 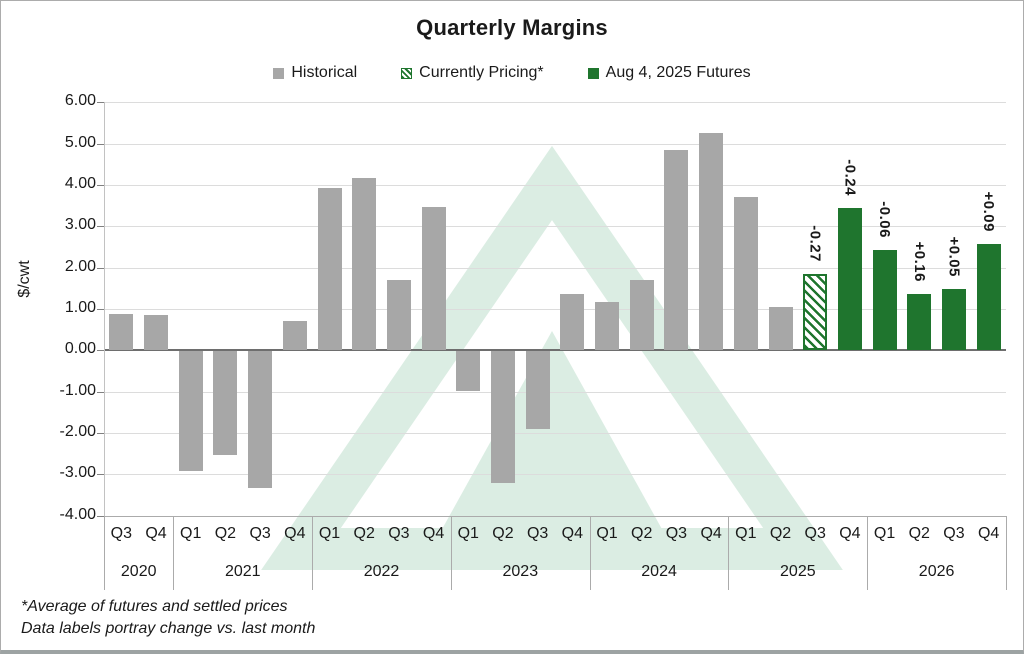 What do you see at coordinates (936, 571) in the screenshot?
I see `x-axis-year-label: 2026` at bounding box center [936, 571].